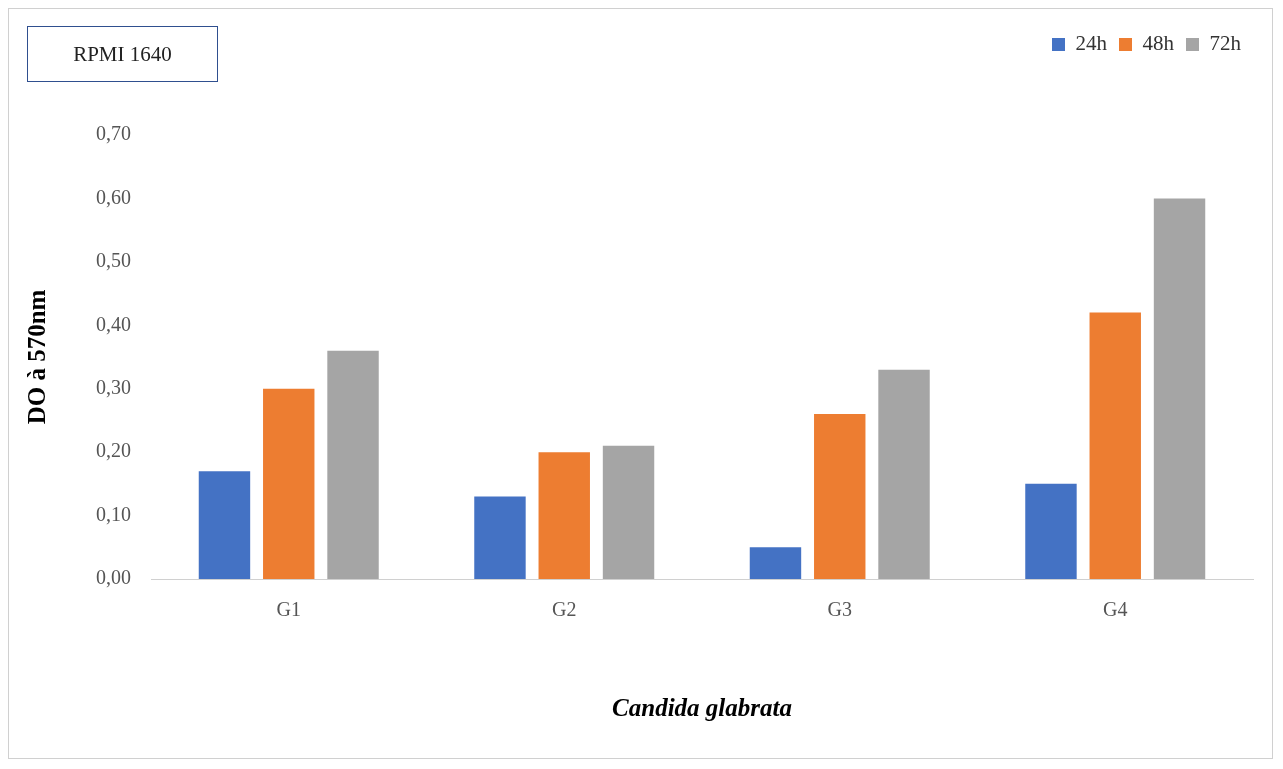 The image size is (1283, 769). I want to click on y-axis-title: DO à 570nm, so click(37, 357).